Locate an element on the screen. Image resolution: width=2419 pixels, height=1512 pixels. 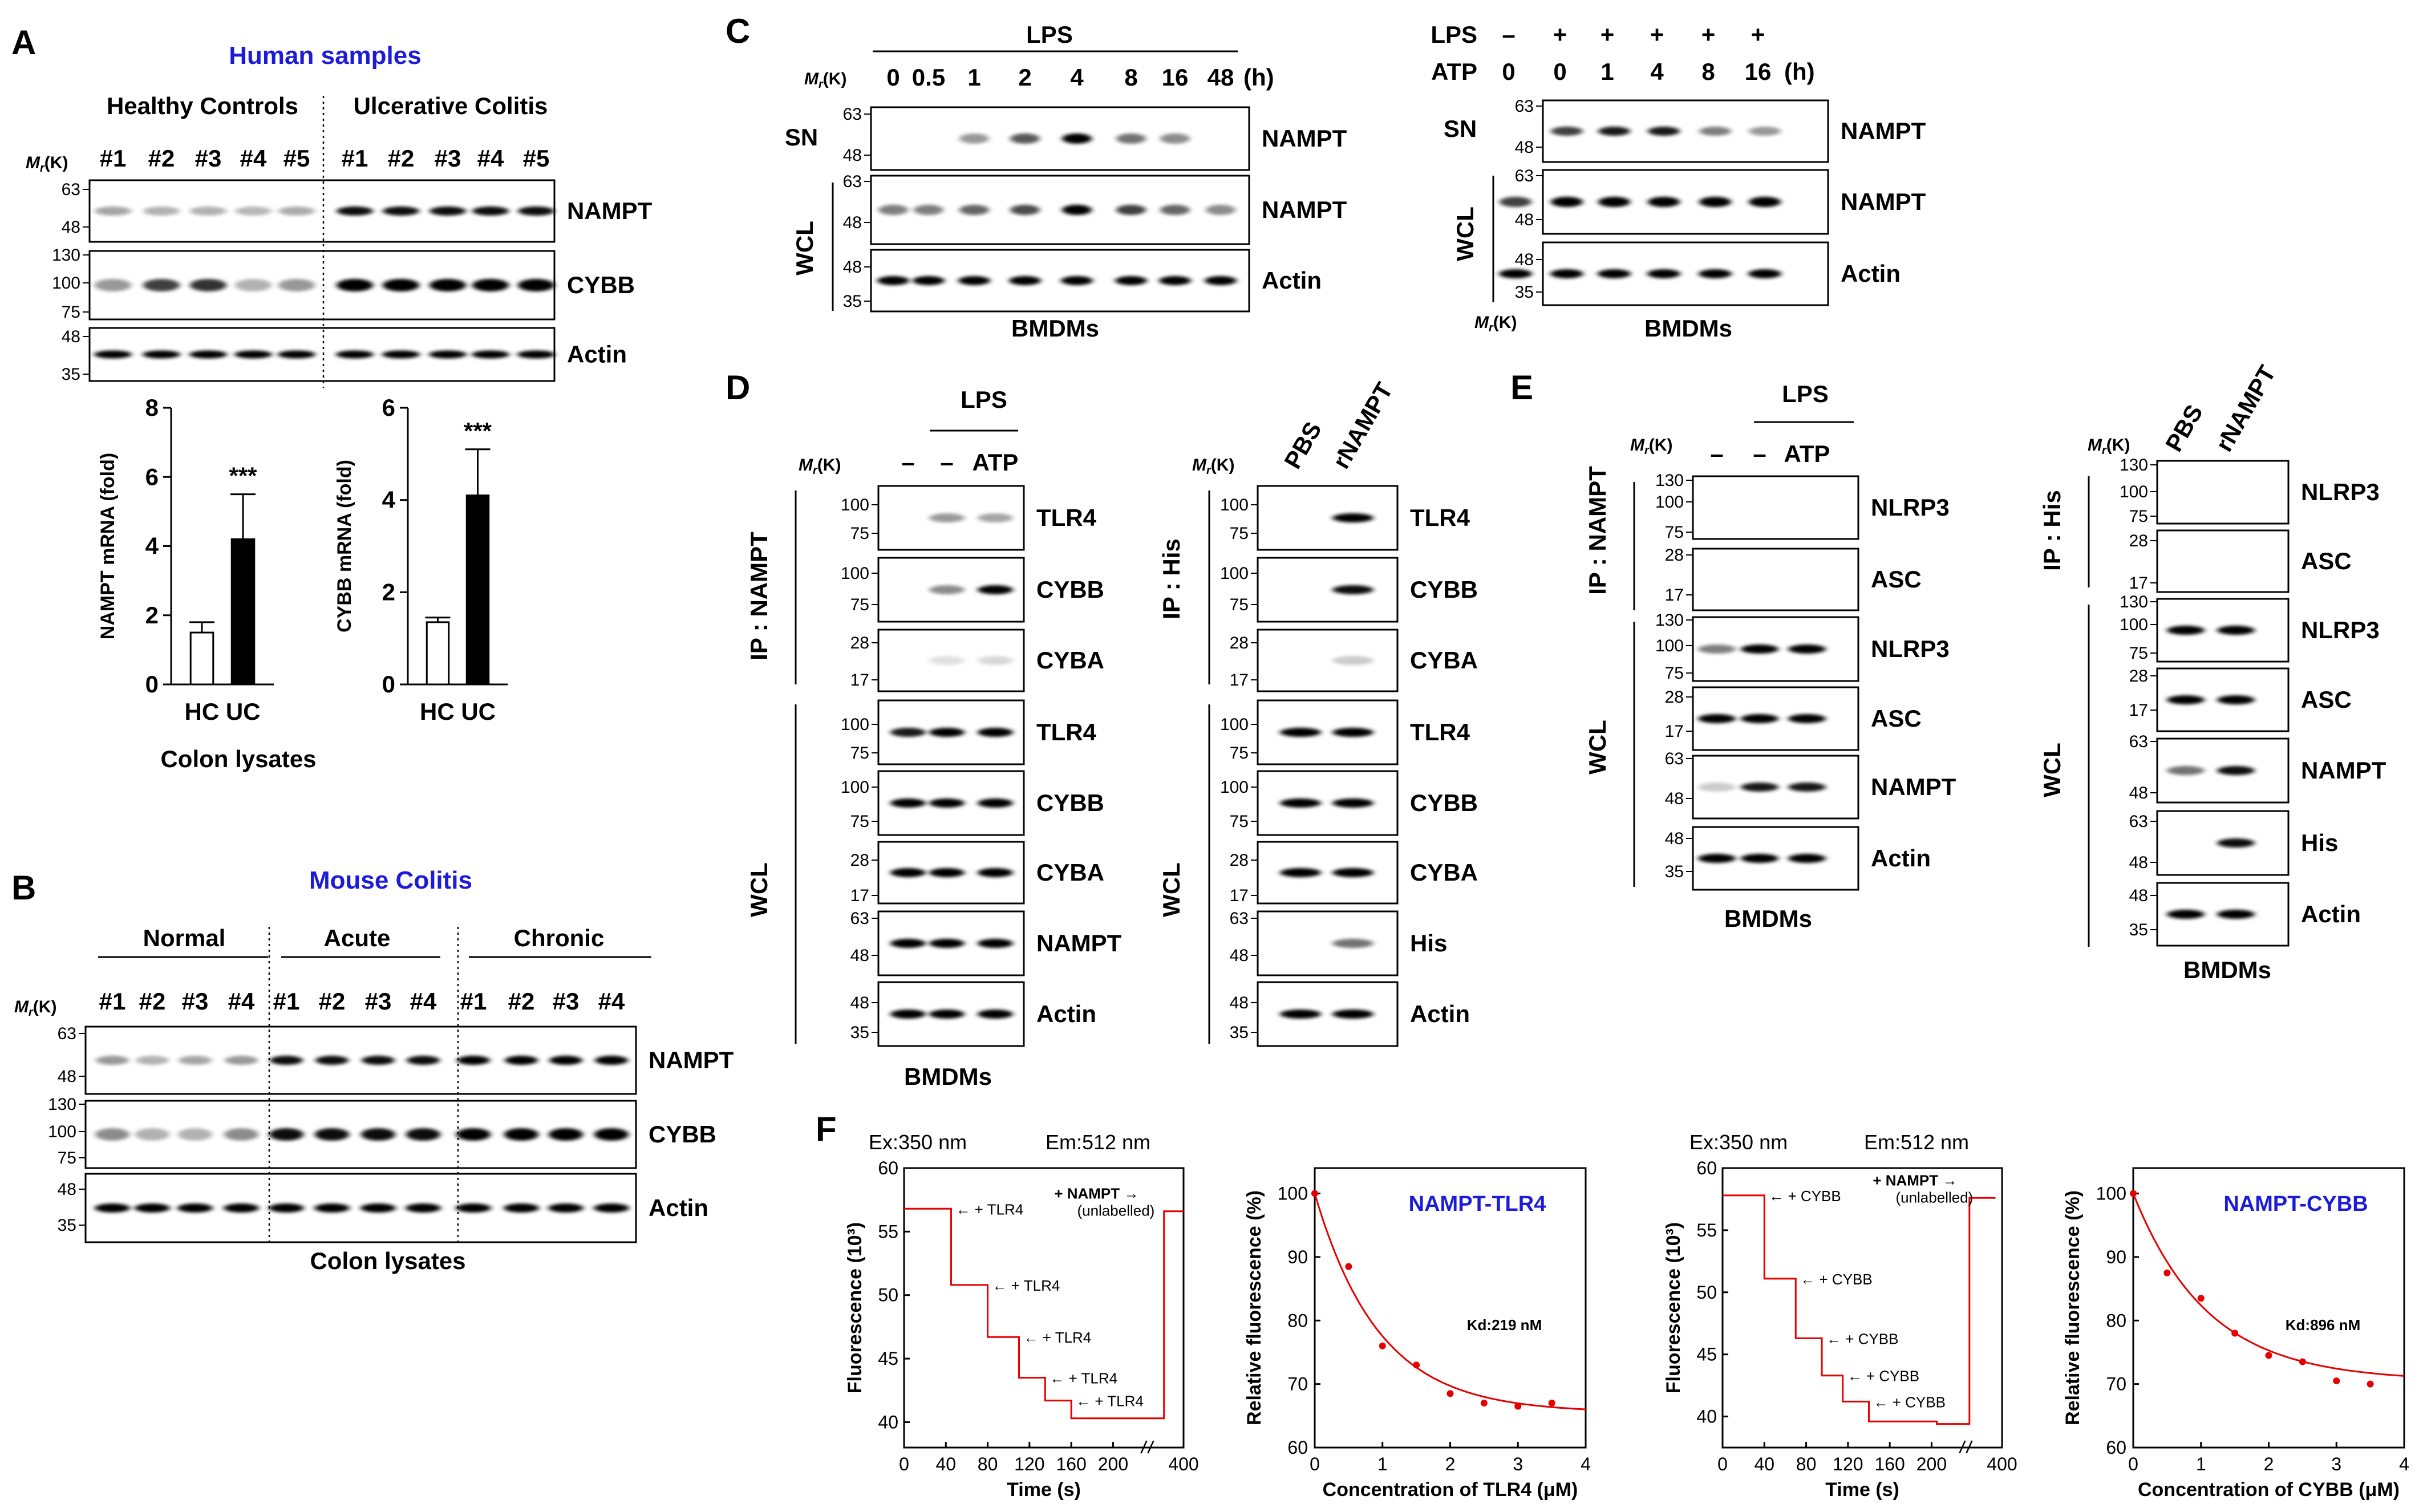
panel-b-actin-marker-label: 48 is located at coordinates (67, 1189).